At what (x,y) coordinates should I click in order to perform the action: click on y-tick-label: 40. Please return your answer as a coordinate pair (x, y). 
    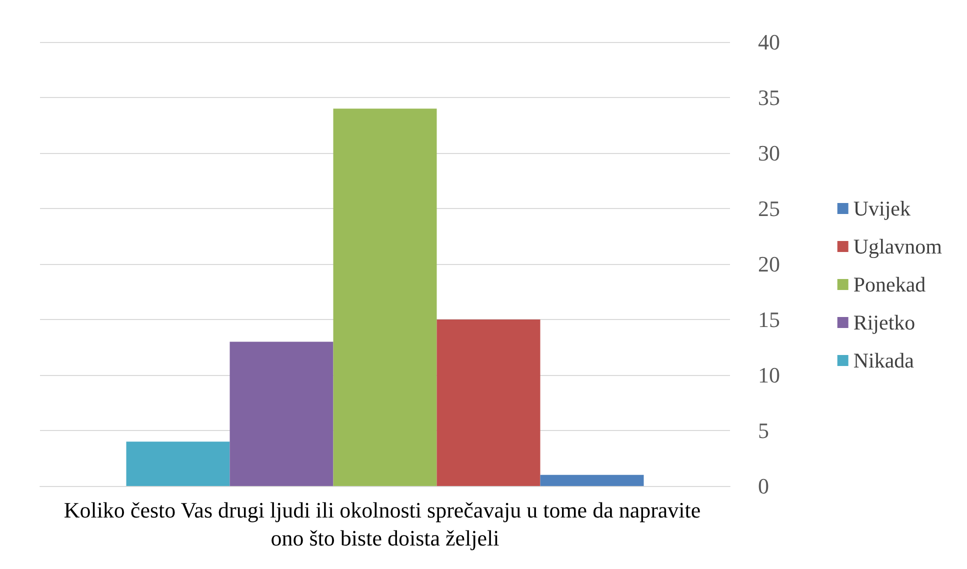
    Looking at the image, I should click on (769, 42).